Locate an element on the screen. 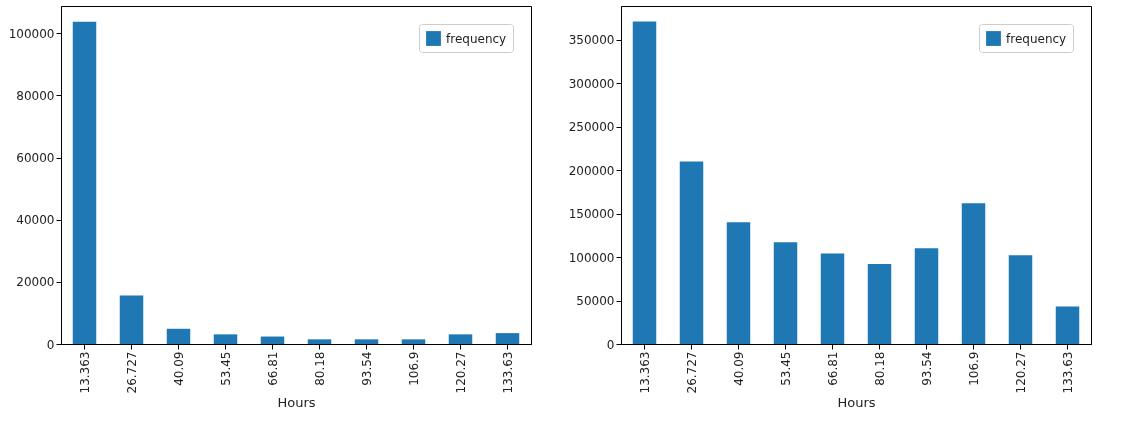  y-tick-label: 150000 is located at coordinates (591, 214).